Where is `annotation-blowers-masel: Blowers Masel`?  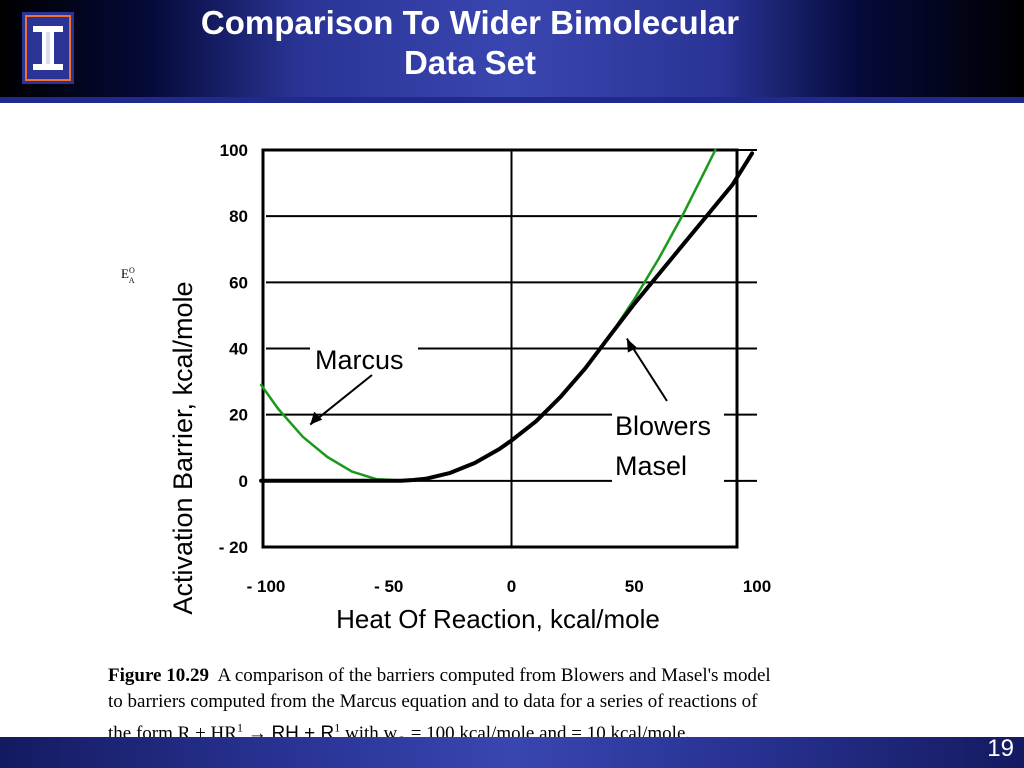
annotation-blowers-masel: Blowers Masel is located at coordinates (663, 446).